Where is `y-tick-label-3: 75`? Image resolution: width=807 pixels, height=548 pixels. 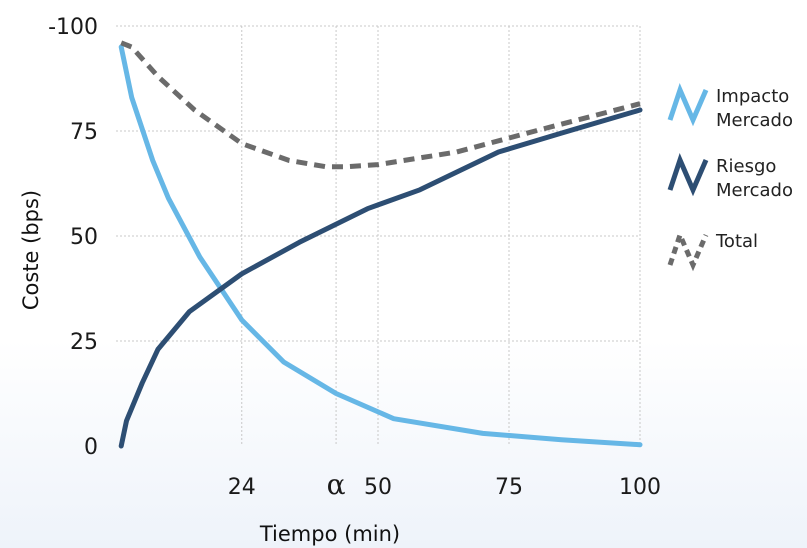
y-tick-label-3: 75 is located at coordinates (84, 132).